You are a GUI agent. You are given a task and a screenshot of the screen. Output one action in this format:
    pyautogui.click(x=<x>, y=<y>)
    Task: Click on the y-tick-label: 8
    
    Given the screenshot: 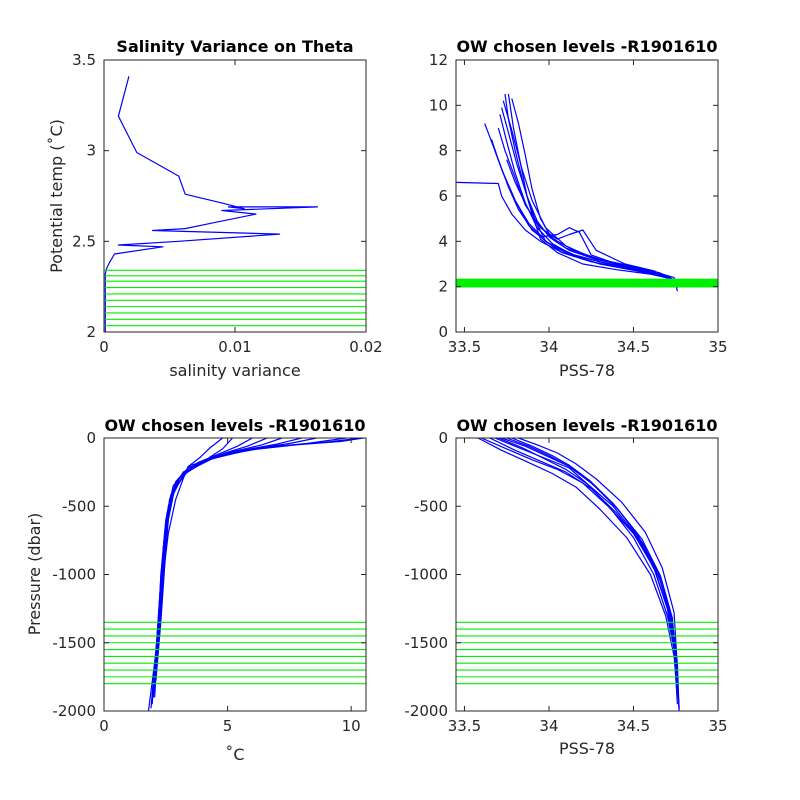 What is the action you would take?
    pyautogui.click(x=443, y=151)
    